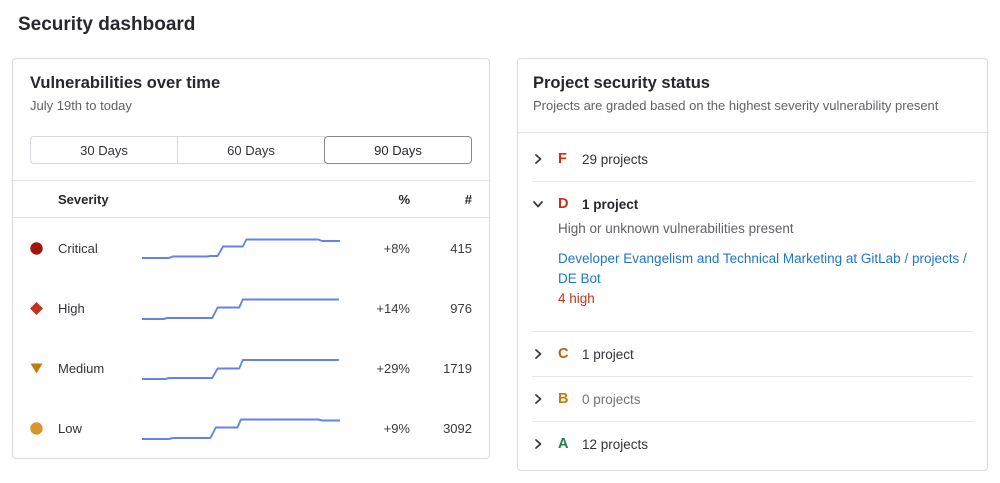 The image size is (1000, 483). I want to click on project-status-panel-title: Project security status, so click(621, 83).